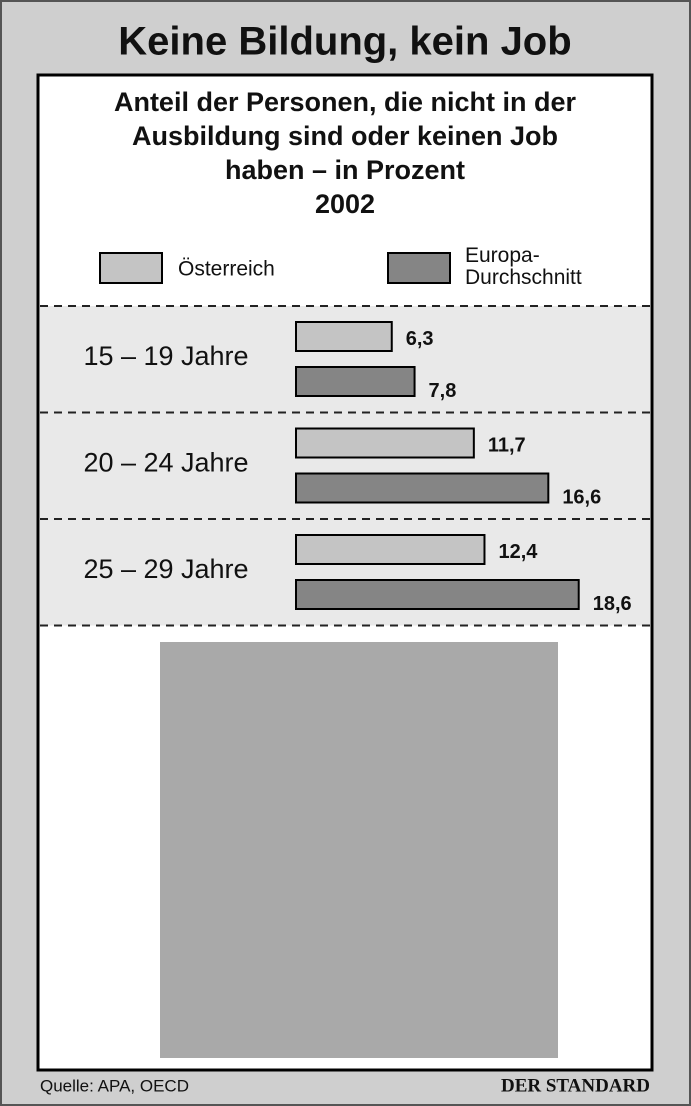  I want to click on subtitle: Ausbildung sind oder keinen Job, so click(345, 136).